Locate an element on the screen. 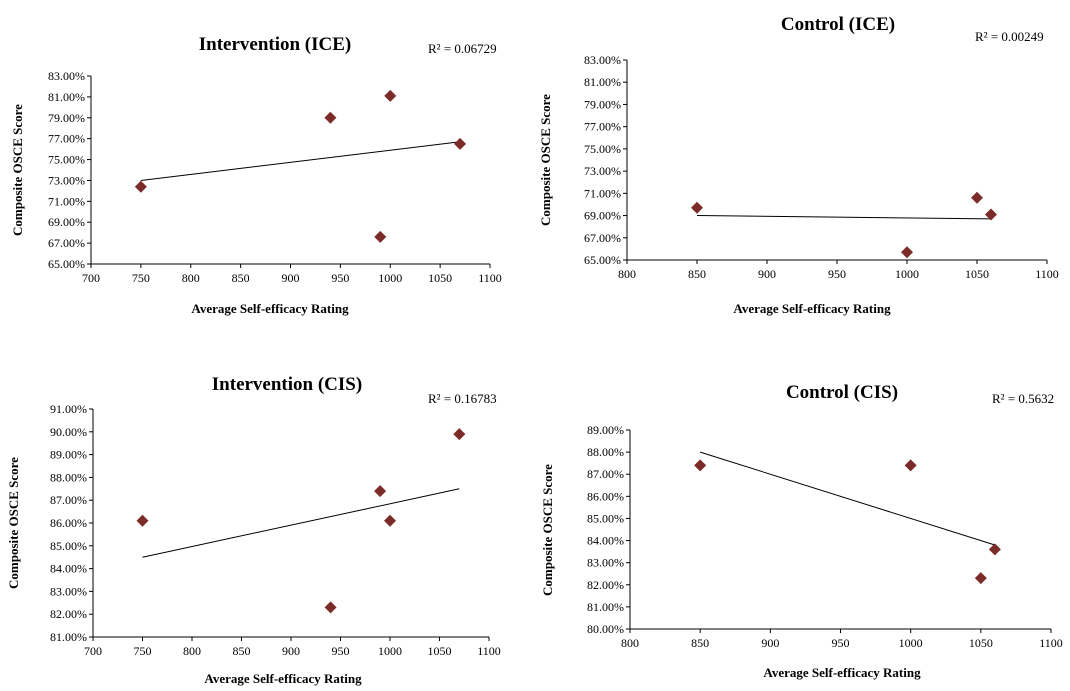 The height and width of the screenshot is (691, 1070). y-tick-label: 73.00% is located at coordinates (66, 180).